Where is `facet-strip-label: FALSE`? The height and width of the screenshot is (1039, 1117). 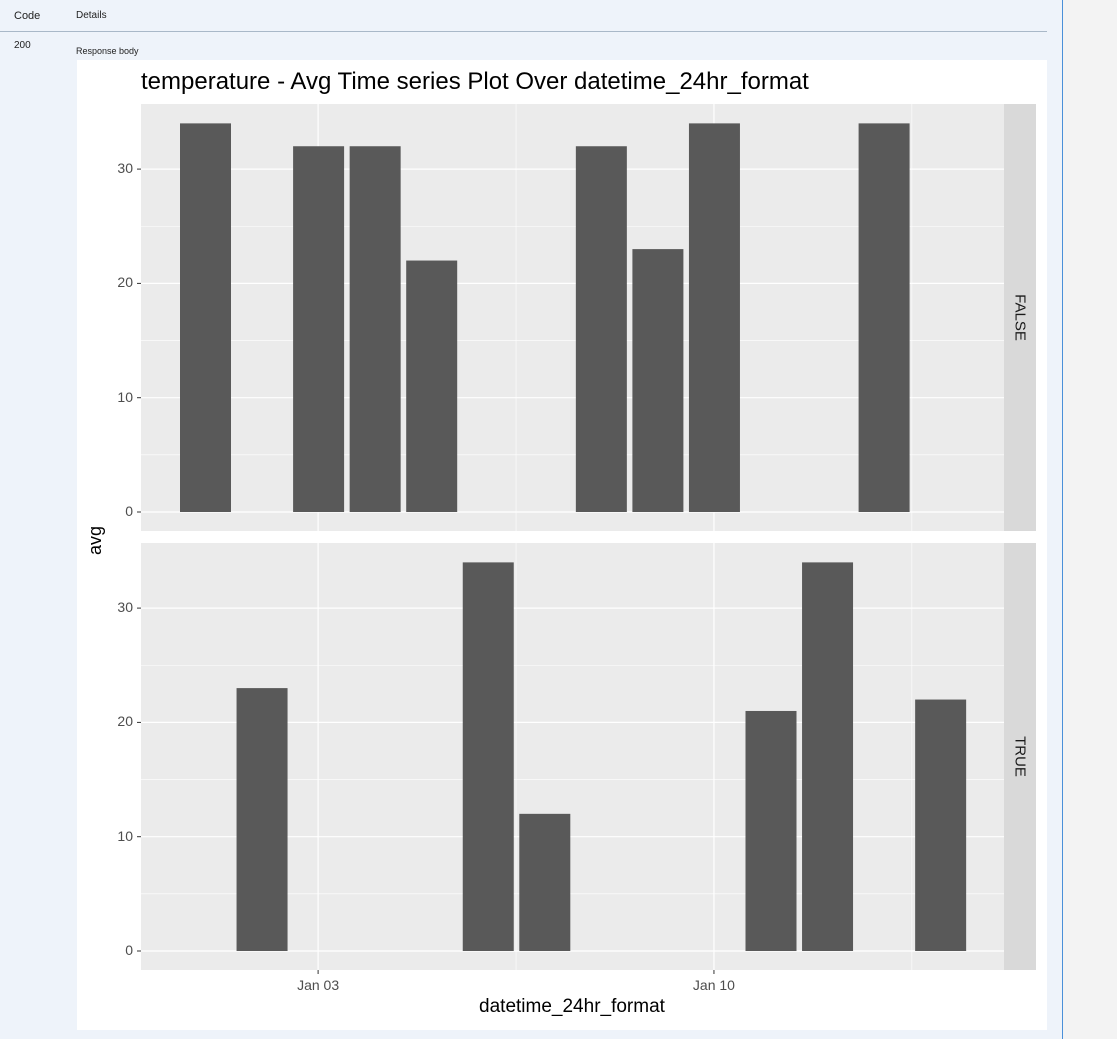 facet-strip-label: FALSE is located at coordinates (1020, 317).